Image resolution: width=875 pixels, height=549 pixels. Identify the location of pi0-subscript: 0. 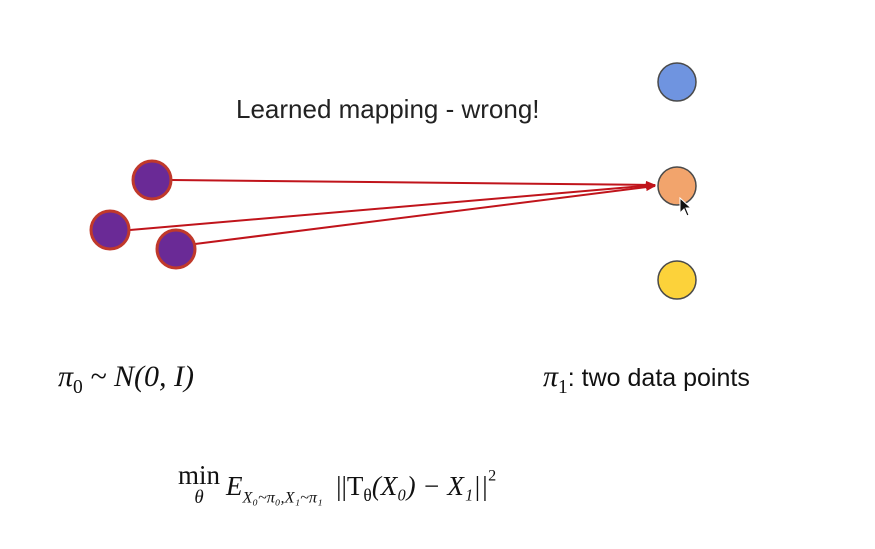
(78, 387).